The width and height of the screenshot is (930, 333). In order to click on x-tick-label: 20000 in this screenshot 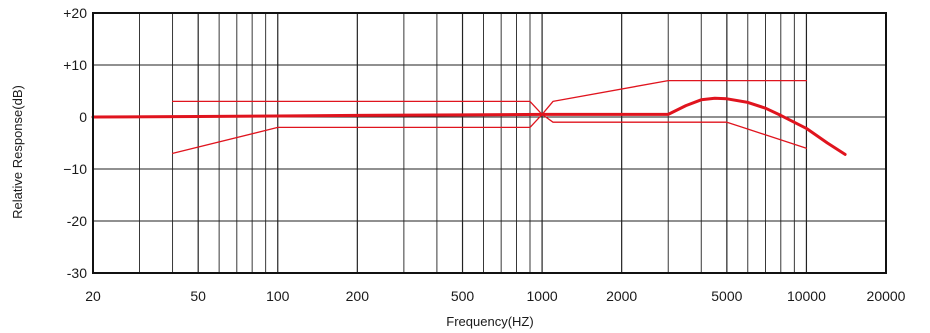, I will do `click(886, 296)`.